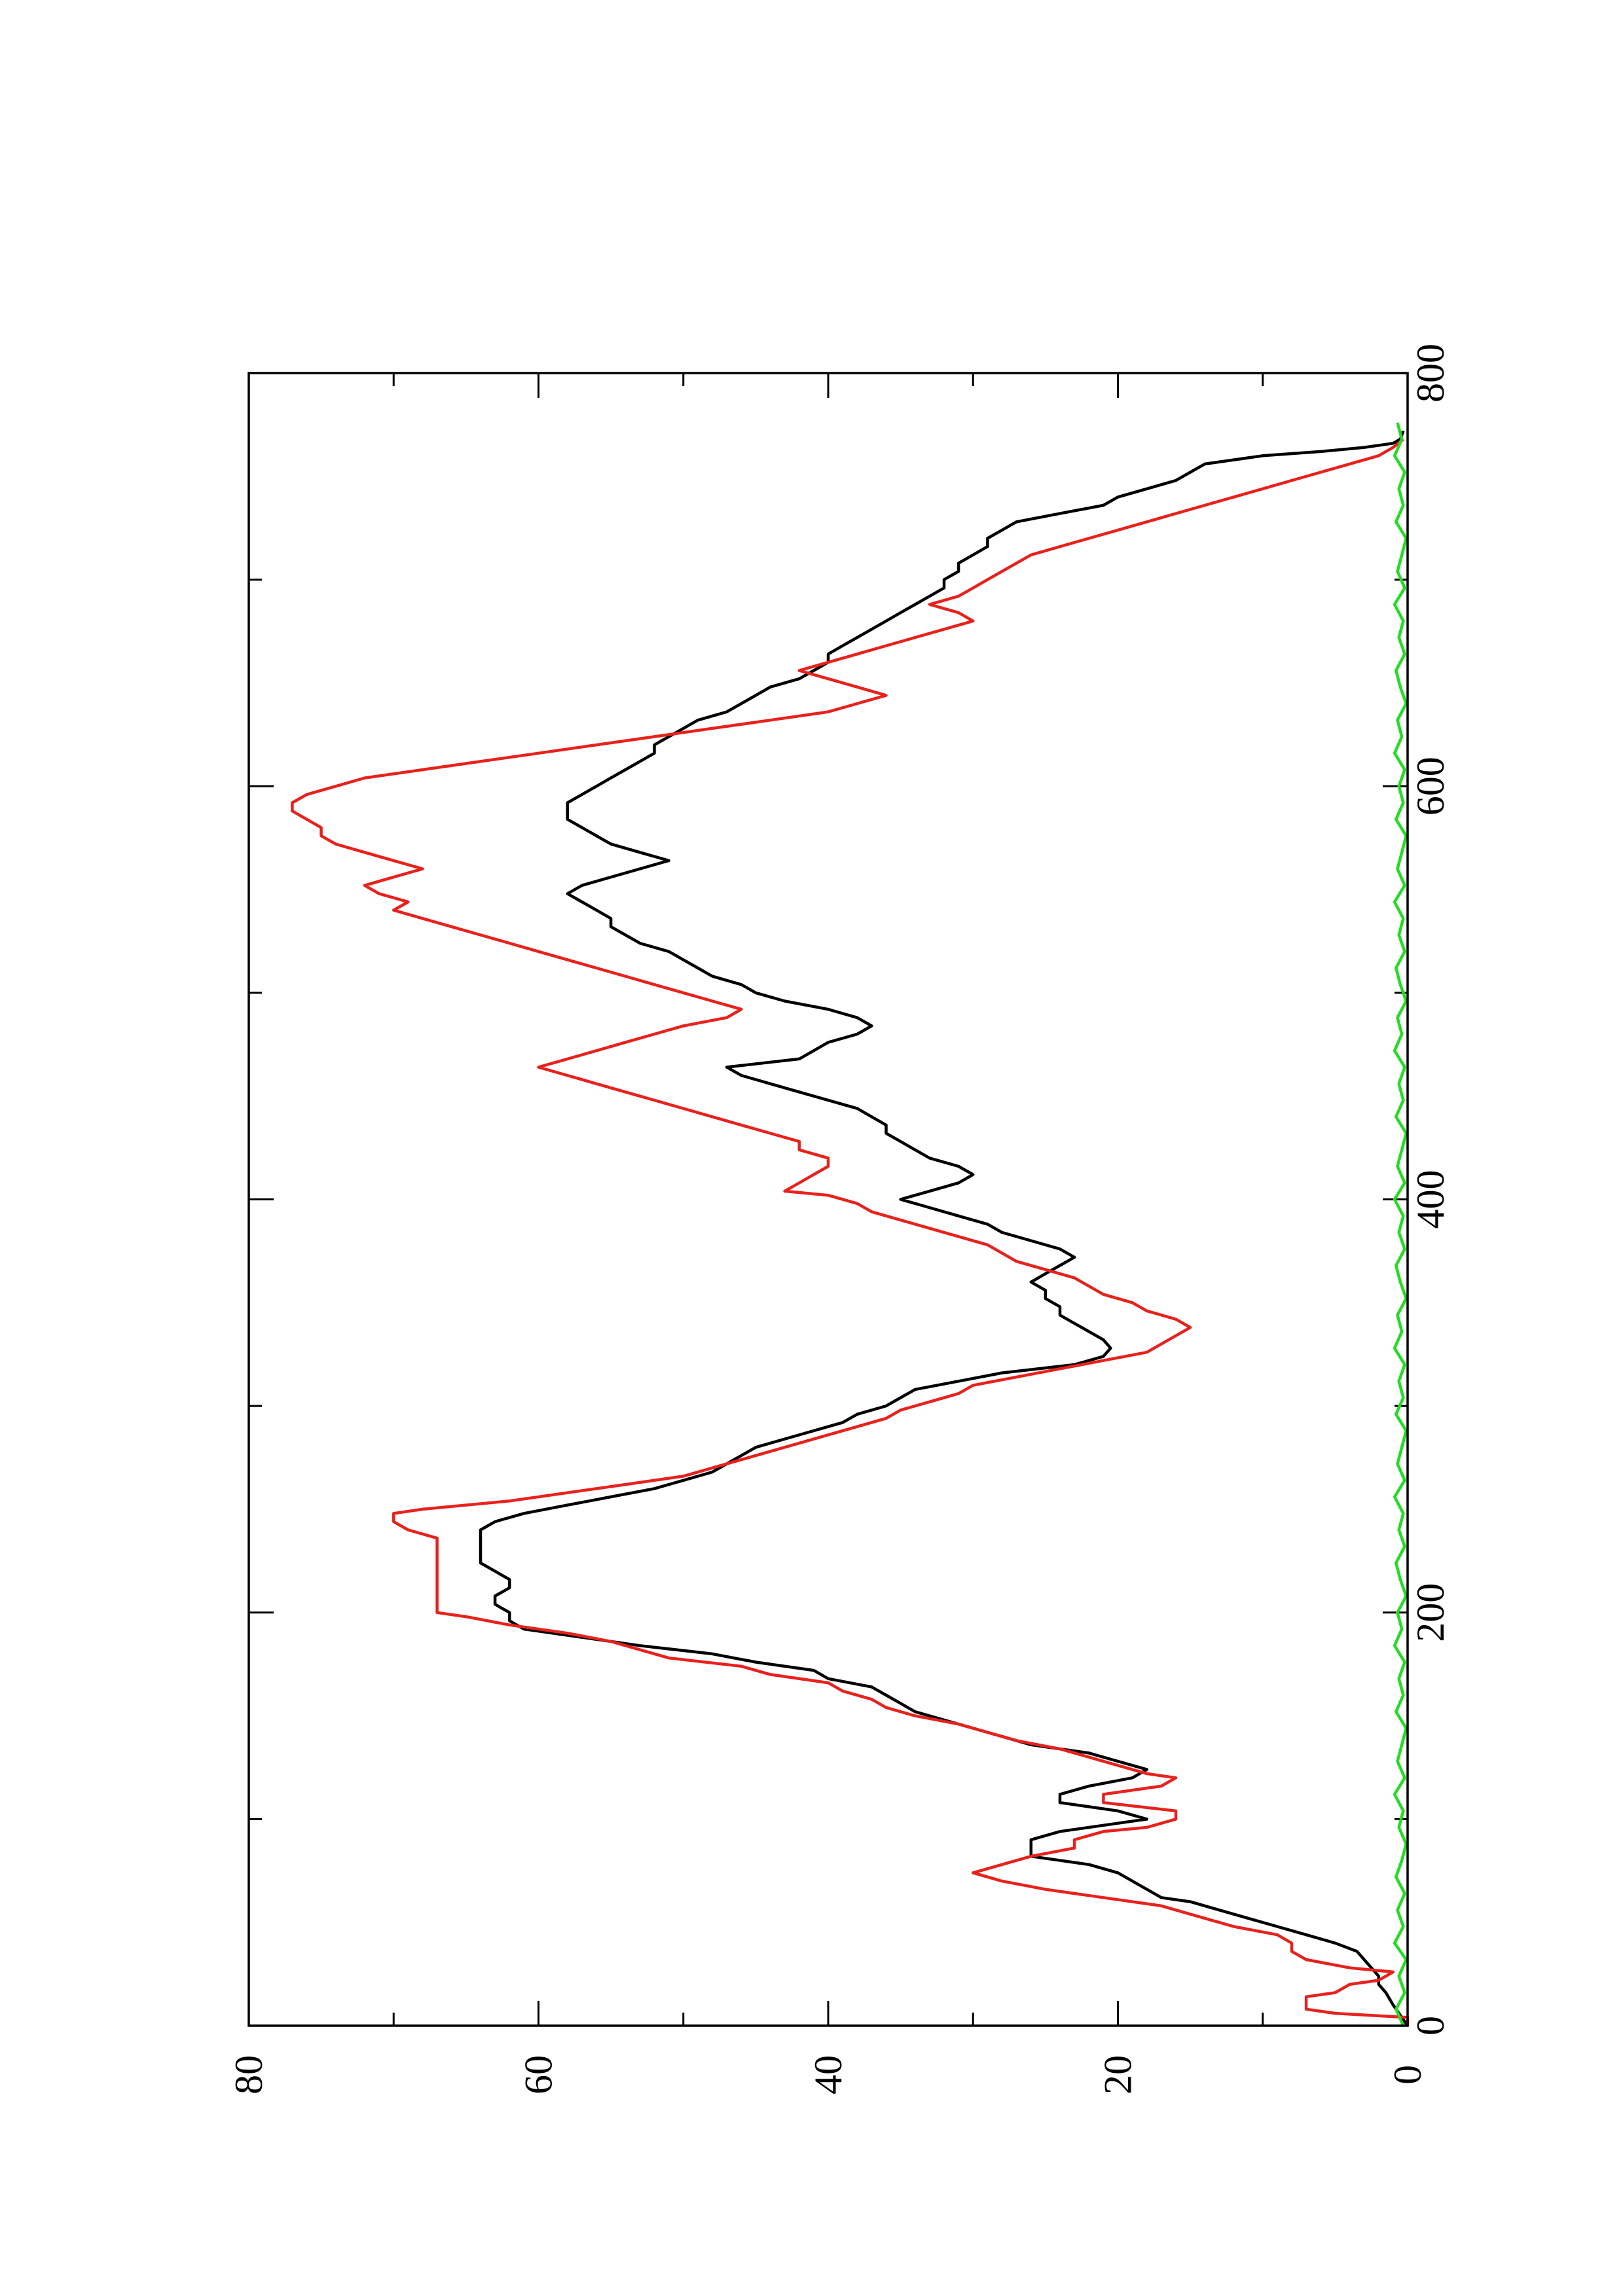 This screenshot has height=2296, width=1623. I want to click on x-tick-label: 800, so click(1430, 373).